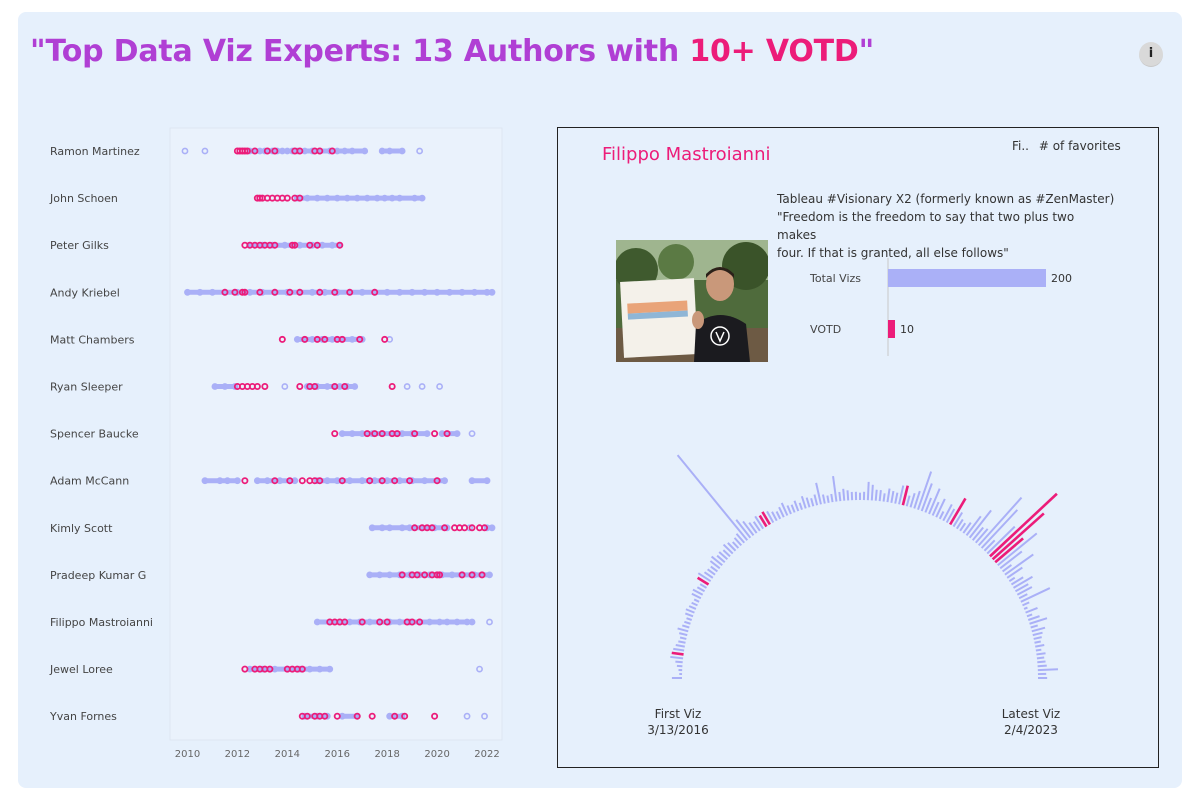  Describe the element at coordinates (81, 528) in the screenshot. I see `author-label: Kimly Scott` at that location.